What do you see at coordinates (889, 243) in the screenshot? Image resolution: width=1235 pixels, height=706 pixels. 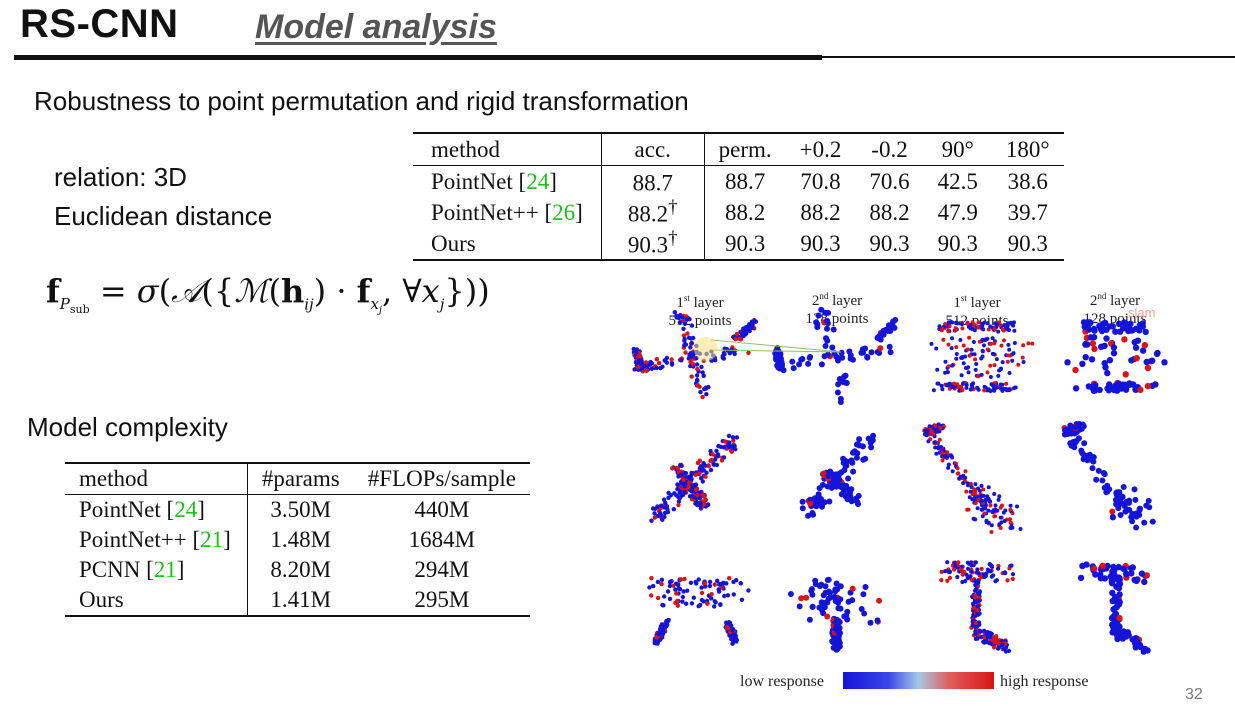 I see `value-cell: 90.3` at bounding box center [889, 243].